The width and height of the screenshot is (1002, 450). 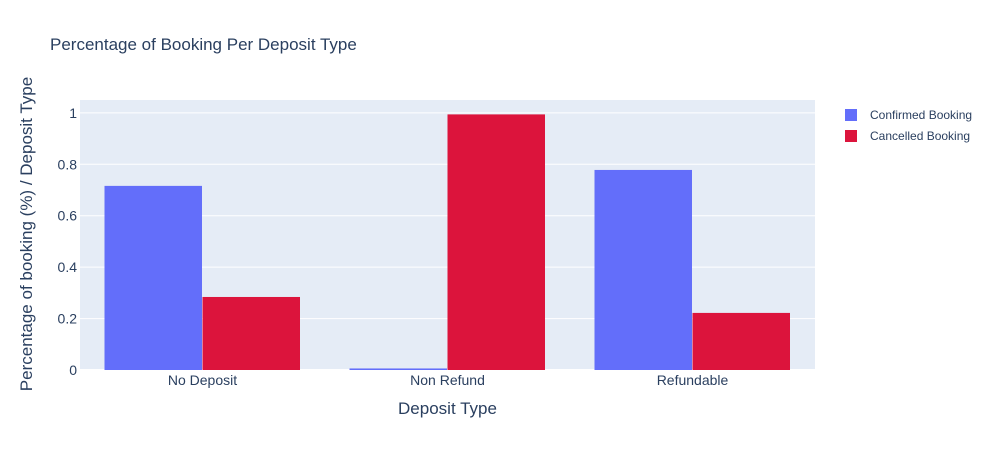 What do you see at coordinates (68, 319) in the screenshot?
I see `y-tick-label: 0.2` at bounding box center [68, 319].